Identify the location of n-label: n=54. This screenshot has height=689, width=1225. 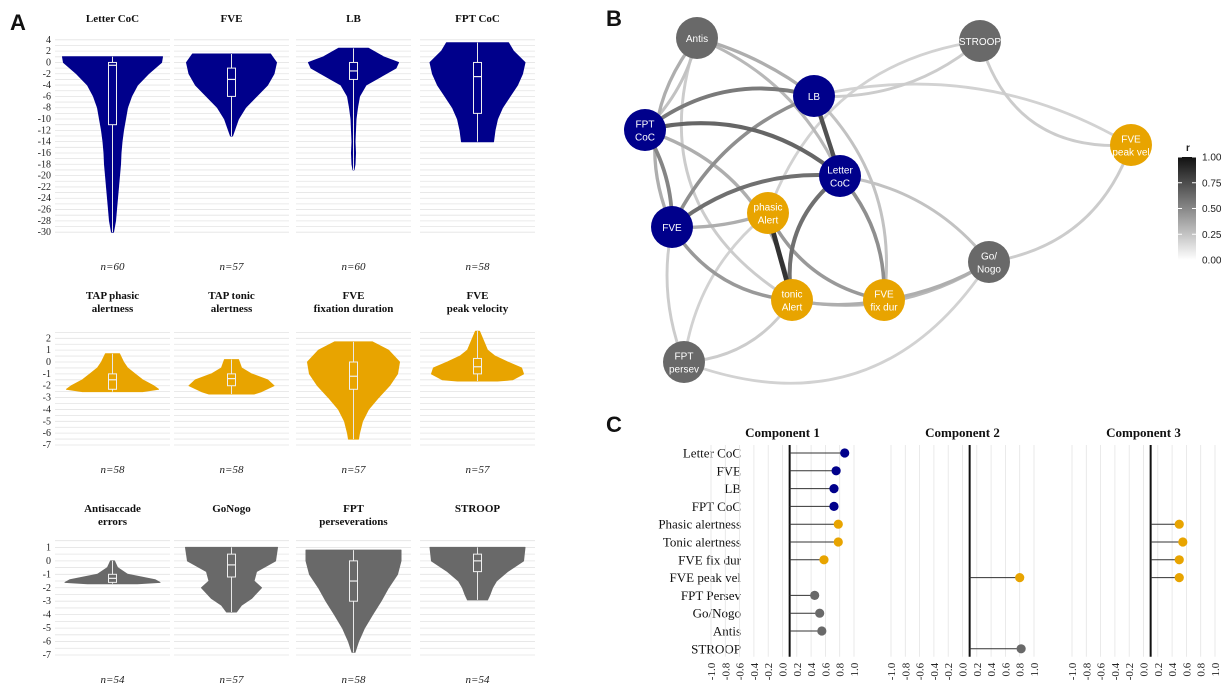
(113, 680).